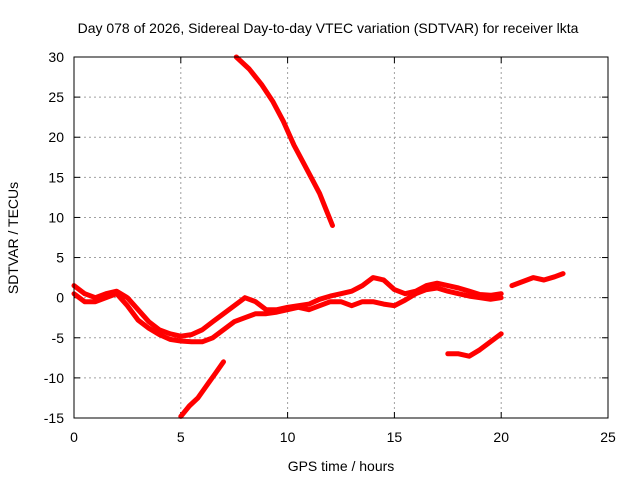  Describe the element at coordinates (60, 258) in the screenshot. I see `y-tick-label: 5` at that location.